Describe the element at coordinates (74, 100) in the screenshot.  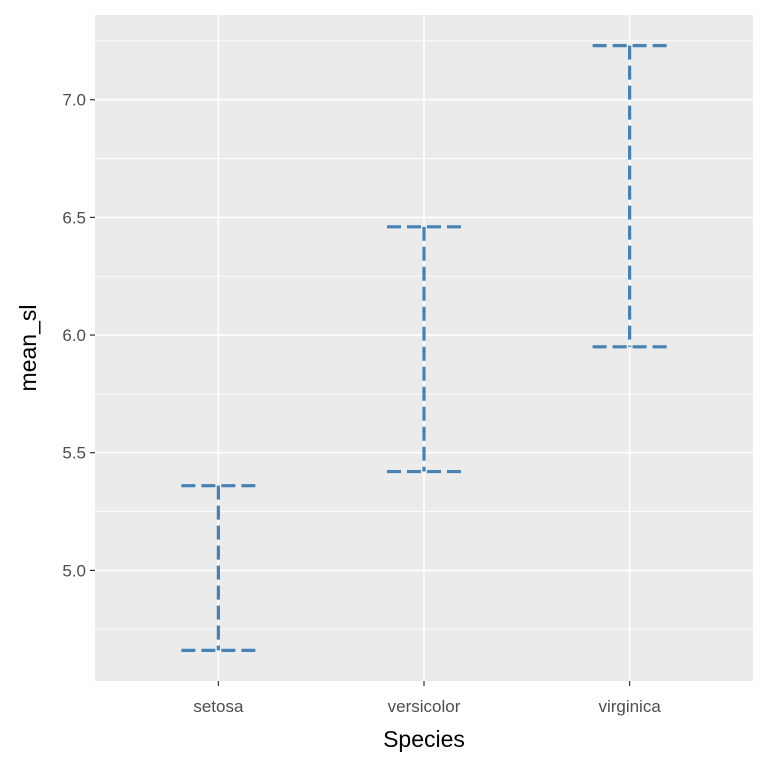
I see `y-tick-label: 7.0` at that location.